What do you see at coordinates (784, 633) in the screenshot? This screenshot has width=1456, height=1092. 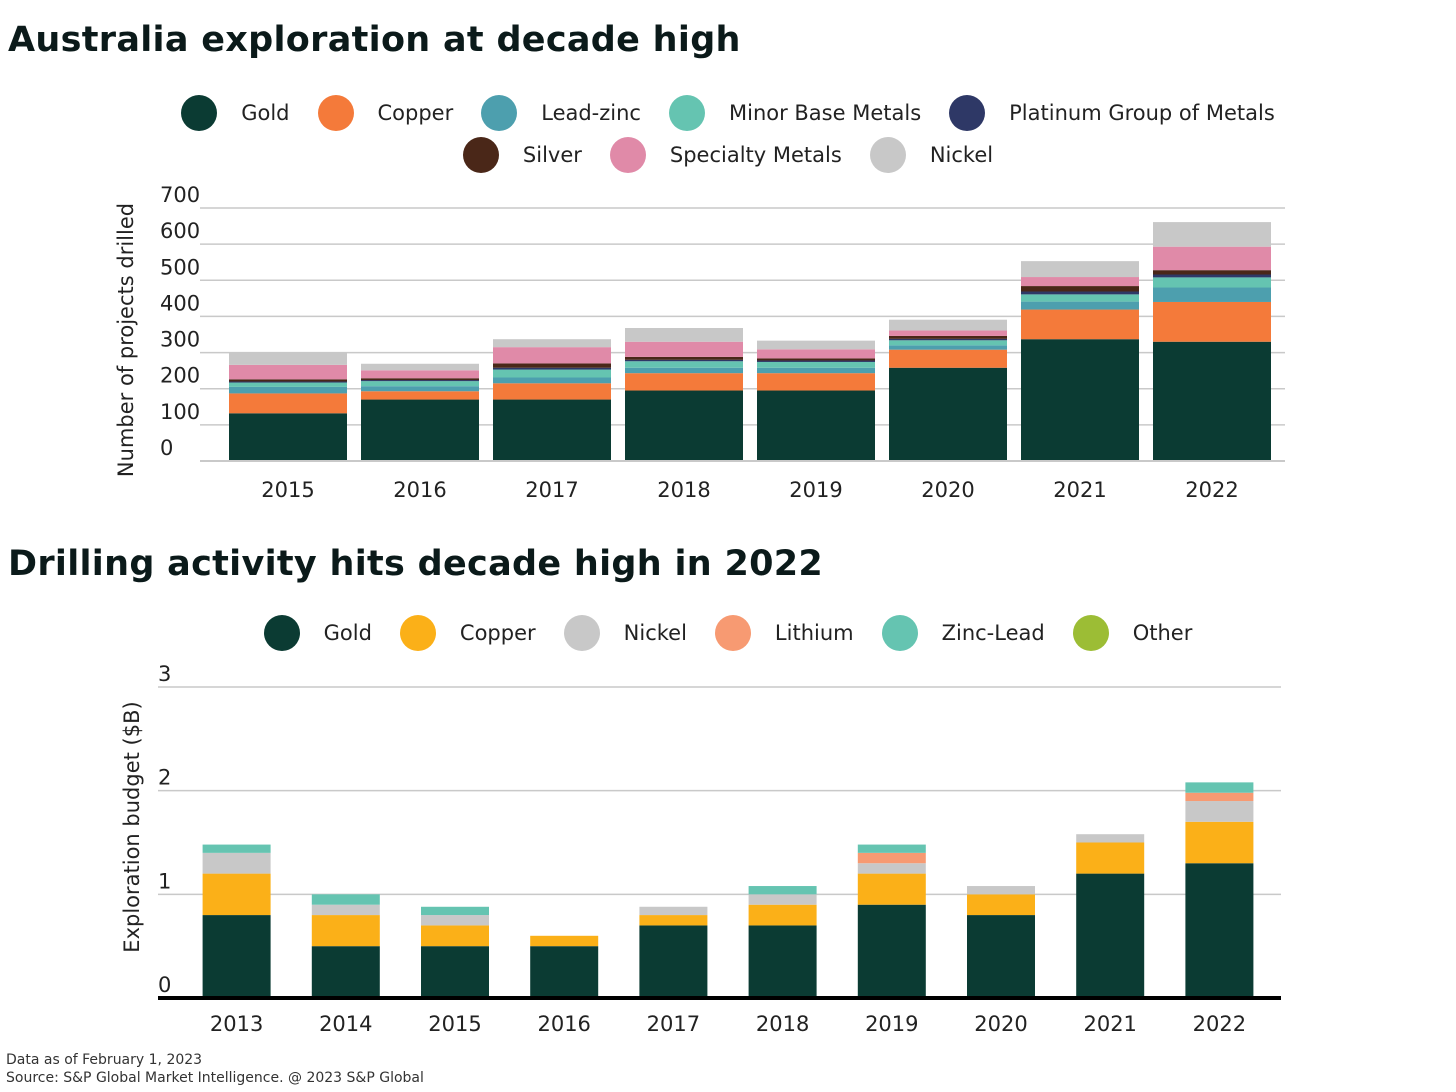 I see `chart2-legend-item-lithium: Lithium` at bounding box center [784, 633].